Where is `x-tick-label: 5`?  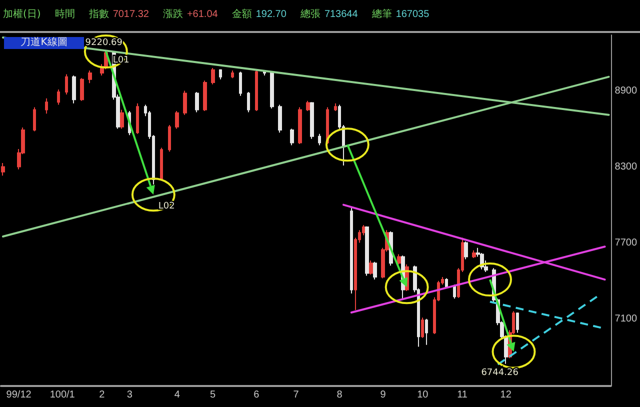 x-tick-label: 5 is located at coordinates (213, 395).